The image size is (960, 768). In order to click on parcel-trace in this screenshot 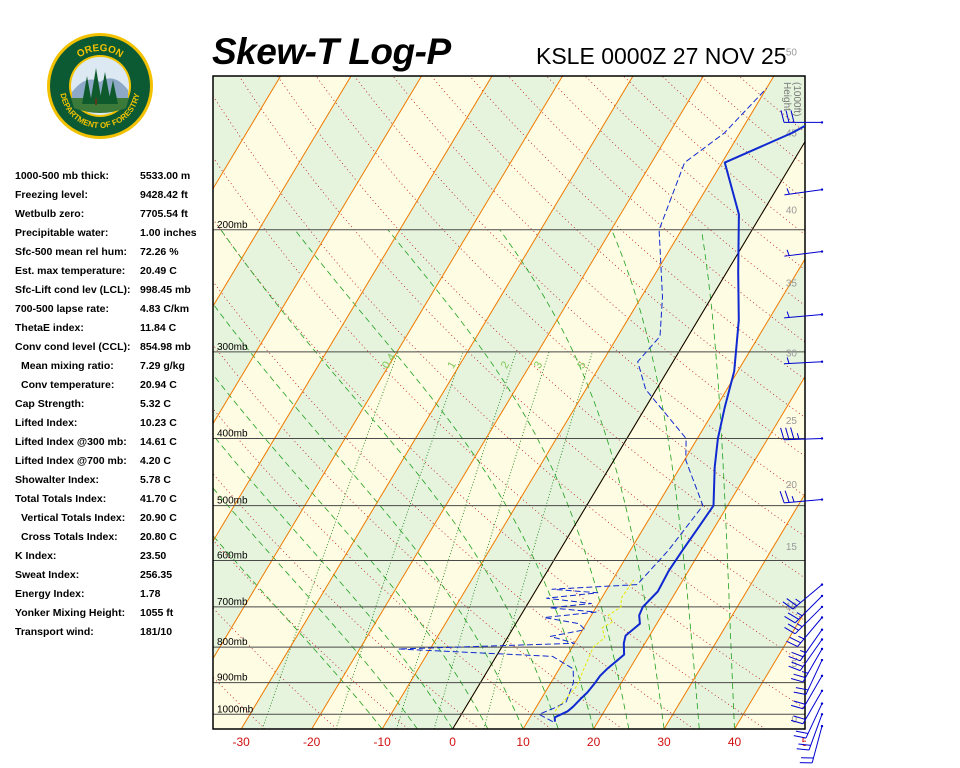, I will do `click(594, 645)`.